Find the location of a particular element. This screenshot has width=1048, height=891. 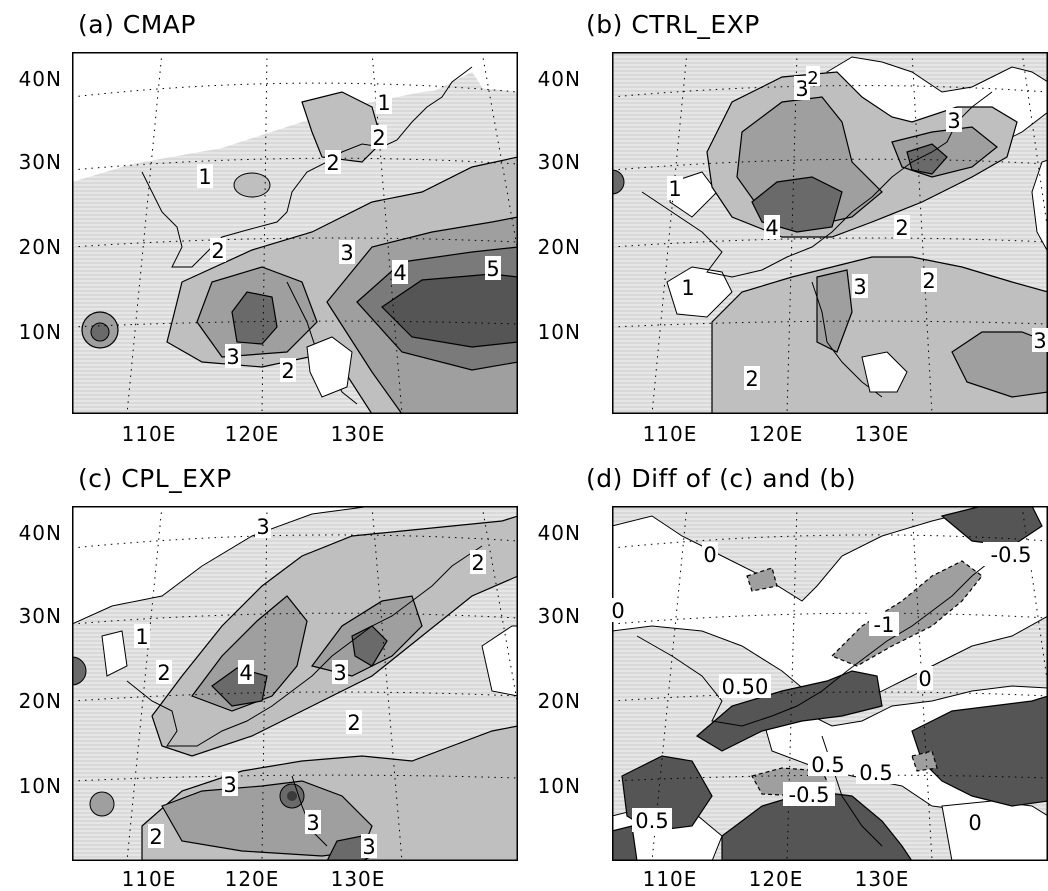

contour-label: 0.5 is located at coordinates (828, 764).